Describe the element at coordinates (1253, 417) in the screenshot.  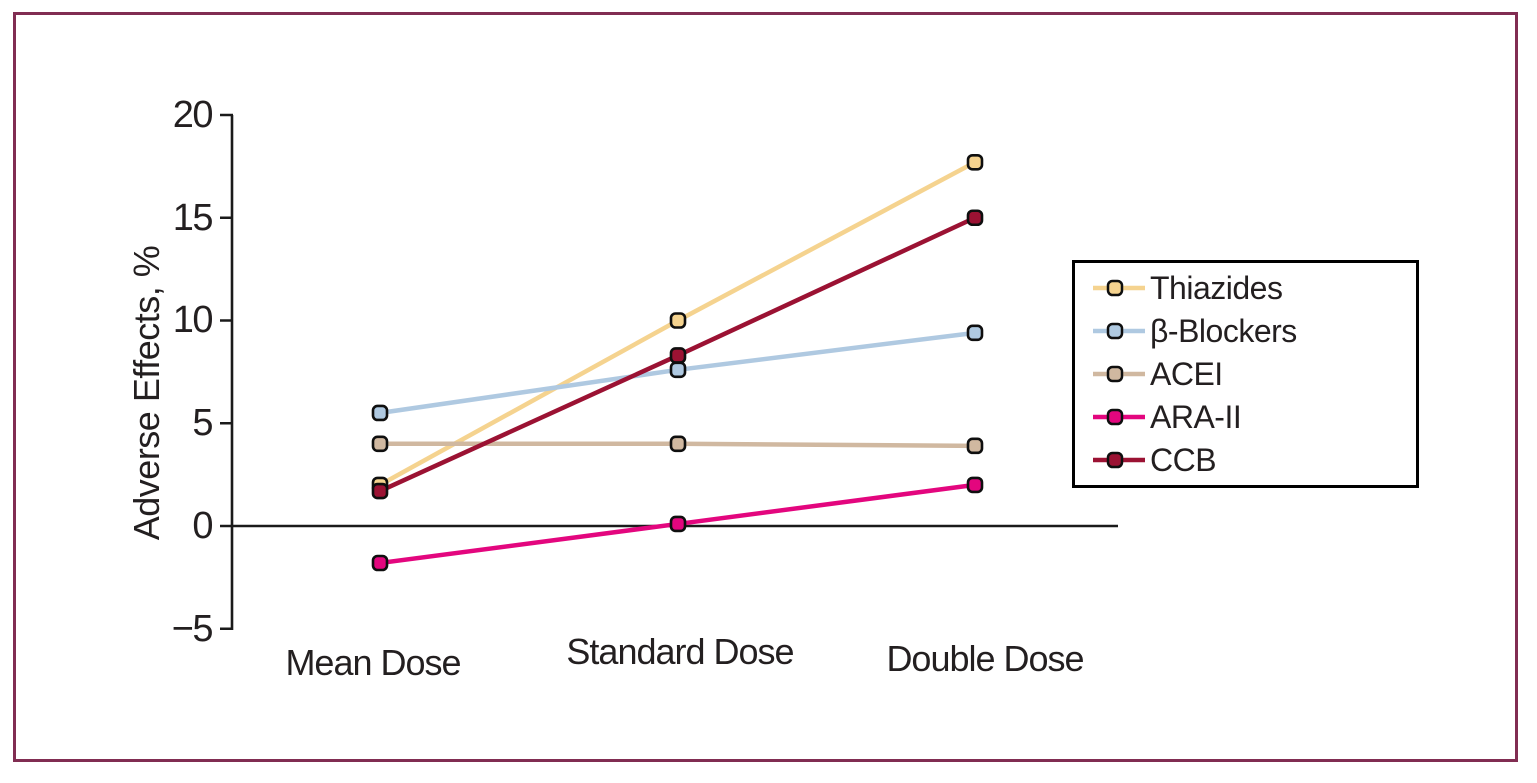
I see `legend-item-ara-ii: ARA-II` at that location.